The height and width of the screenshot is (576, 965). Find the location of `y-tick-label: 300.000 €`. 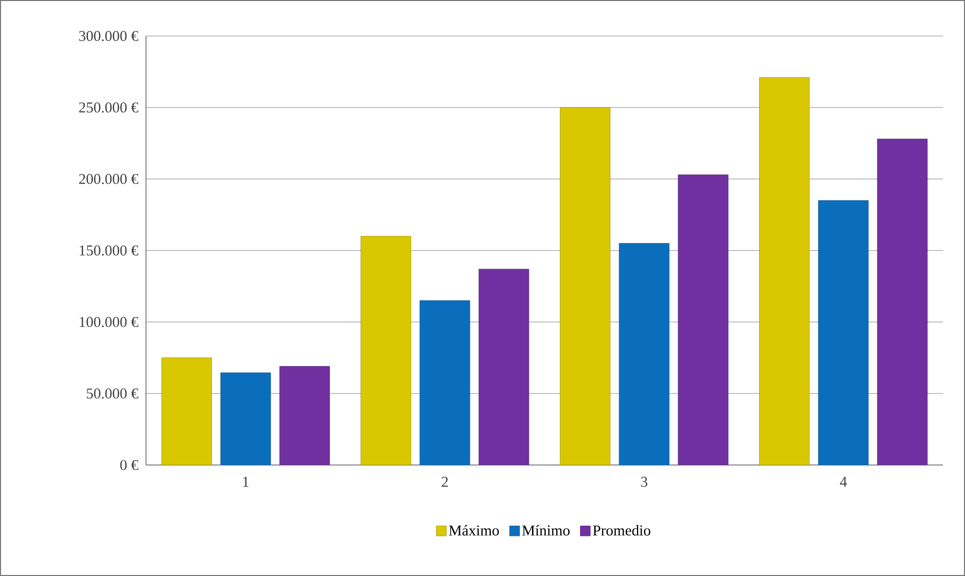

y-tick-label: 300.000 € is located at coordinates (108, 36).